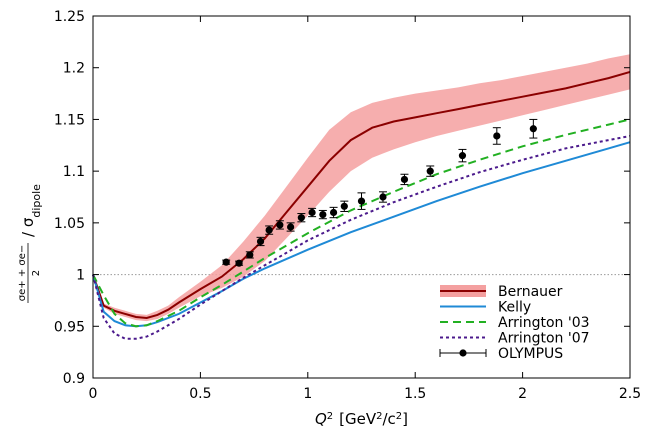 Image resolution: width=657 pixels, height=431 pixels. I want to click on y-tick-label: 0.9, so click(74, 379).